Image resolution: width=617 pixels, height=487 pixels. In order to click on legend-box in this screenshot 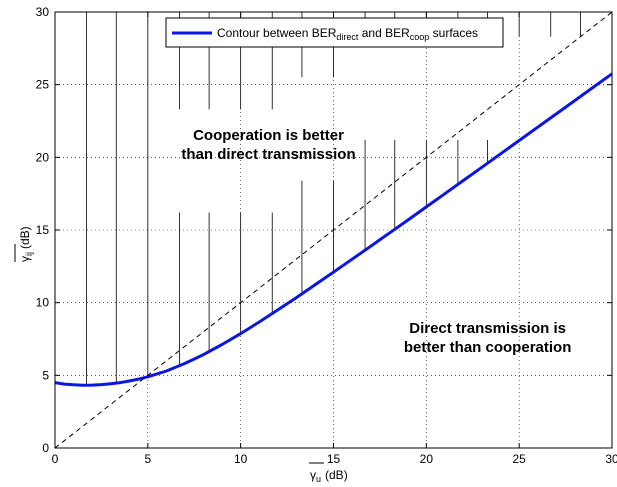, I will do `click(334, 32)`.